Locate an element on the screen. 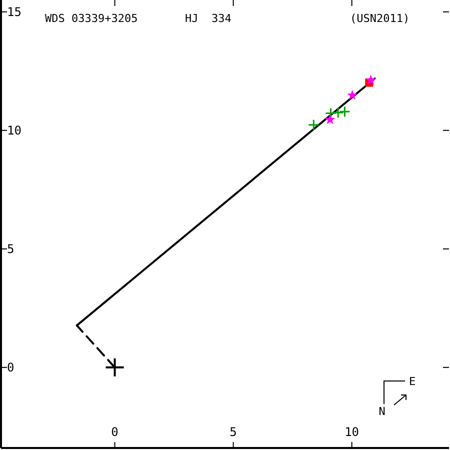 The image size is (450, 450). x-tick-label: 5 is located at coordinates (233, 432).